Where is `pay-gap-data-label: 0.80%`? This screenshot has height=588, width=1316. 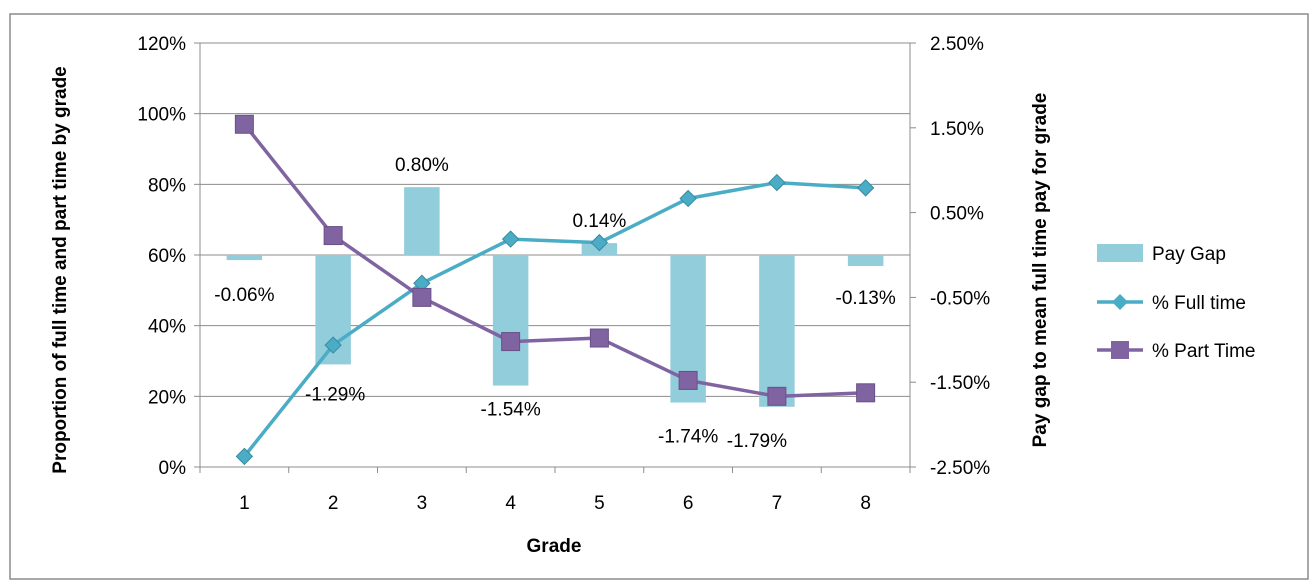
pay-gap-data-label: 0.80% is located at coordinates (422, 165).